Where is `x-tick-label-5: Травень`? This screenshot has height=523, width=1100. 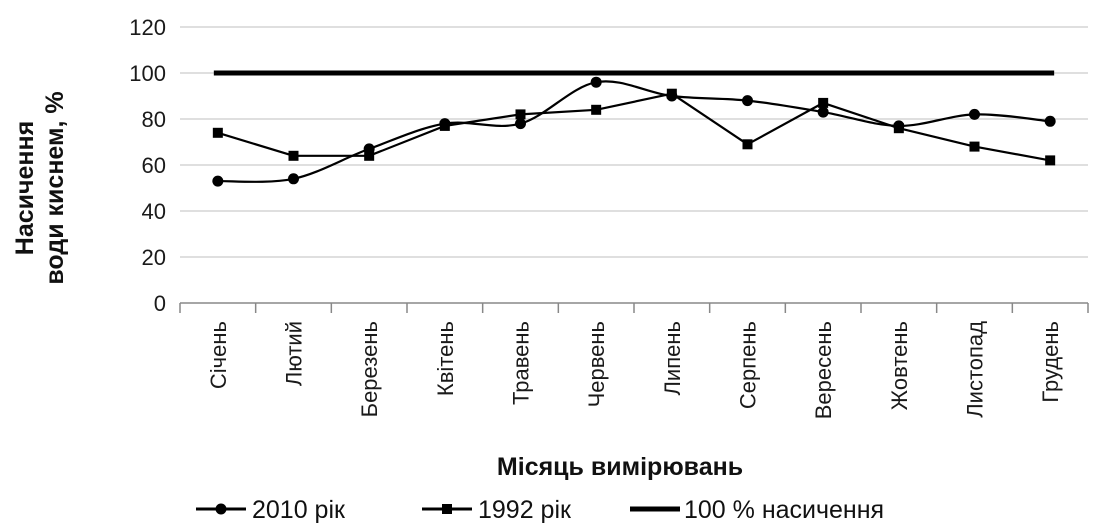 x-tick-label-5: Травень is located at coordinates (521, 363).